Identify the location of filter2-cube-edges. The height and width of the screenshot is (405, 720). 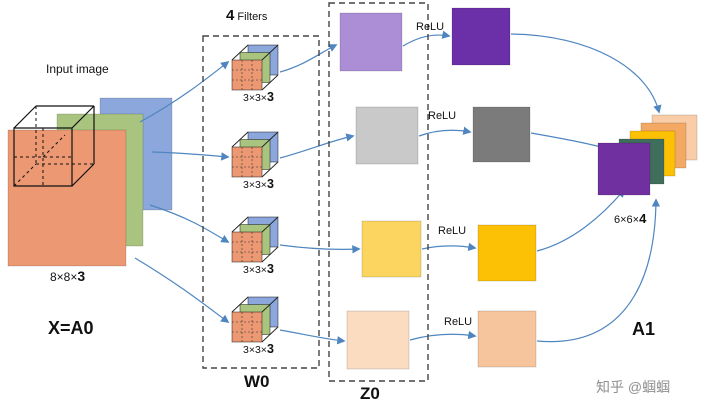
(255, 154).